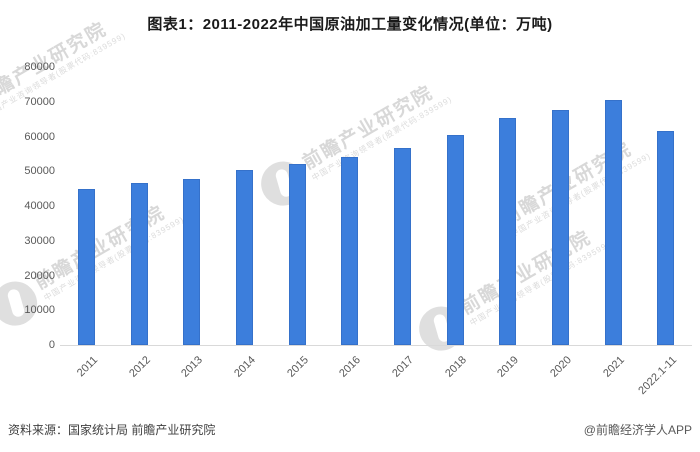 This screenshot has height=452, width=700. I want to click on x-axis-tick-label: 2017, so click(403, 367).